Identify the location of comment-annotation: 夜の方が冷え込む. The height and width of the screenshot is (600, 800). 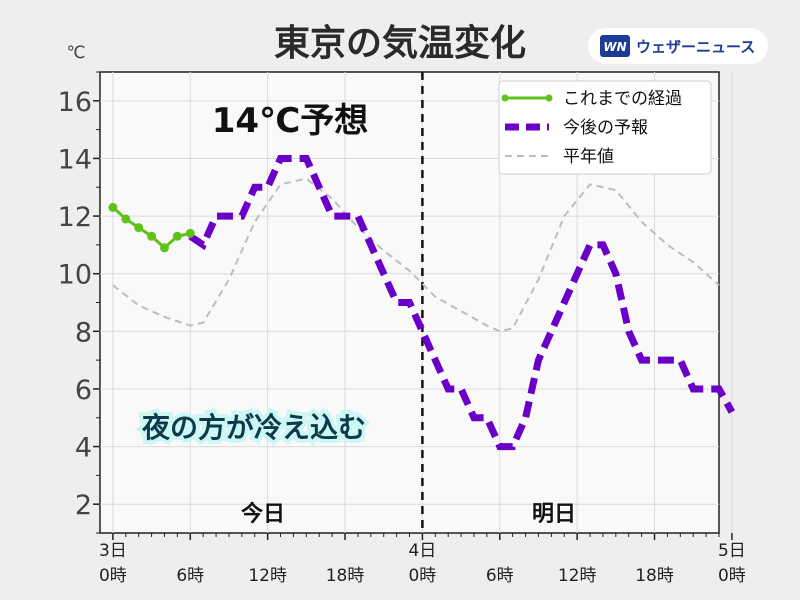
(253, 427).